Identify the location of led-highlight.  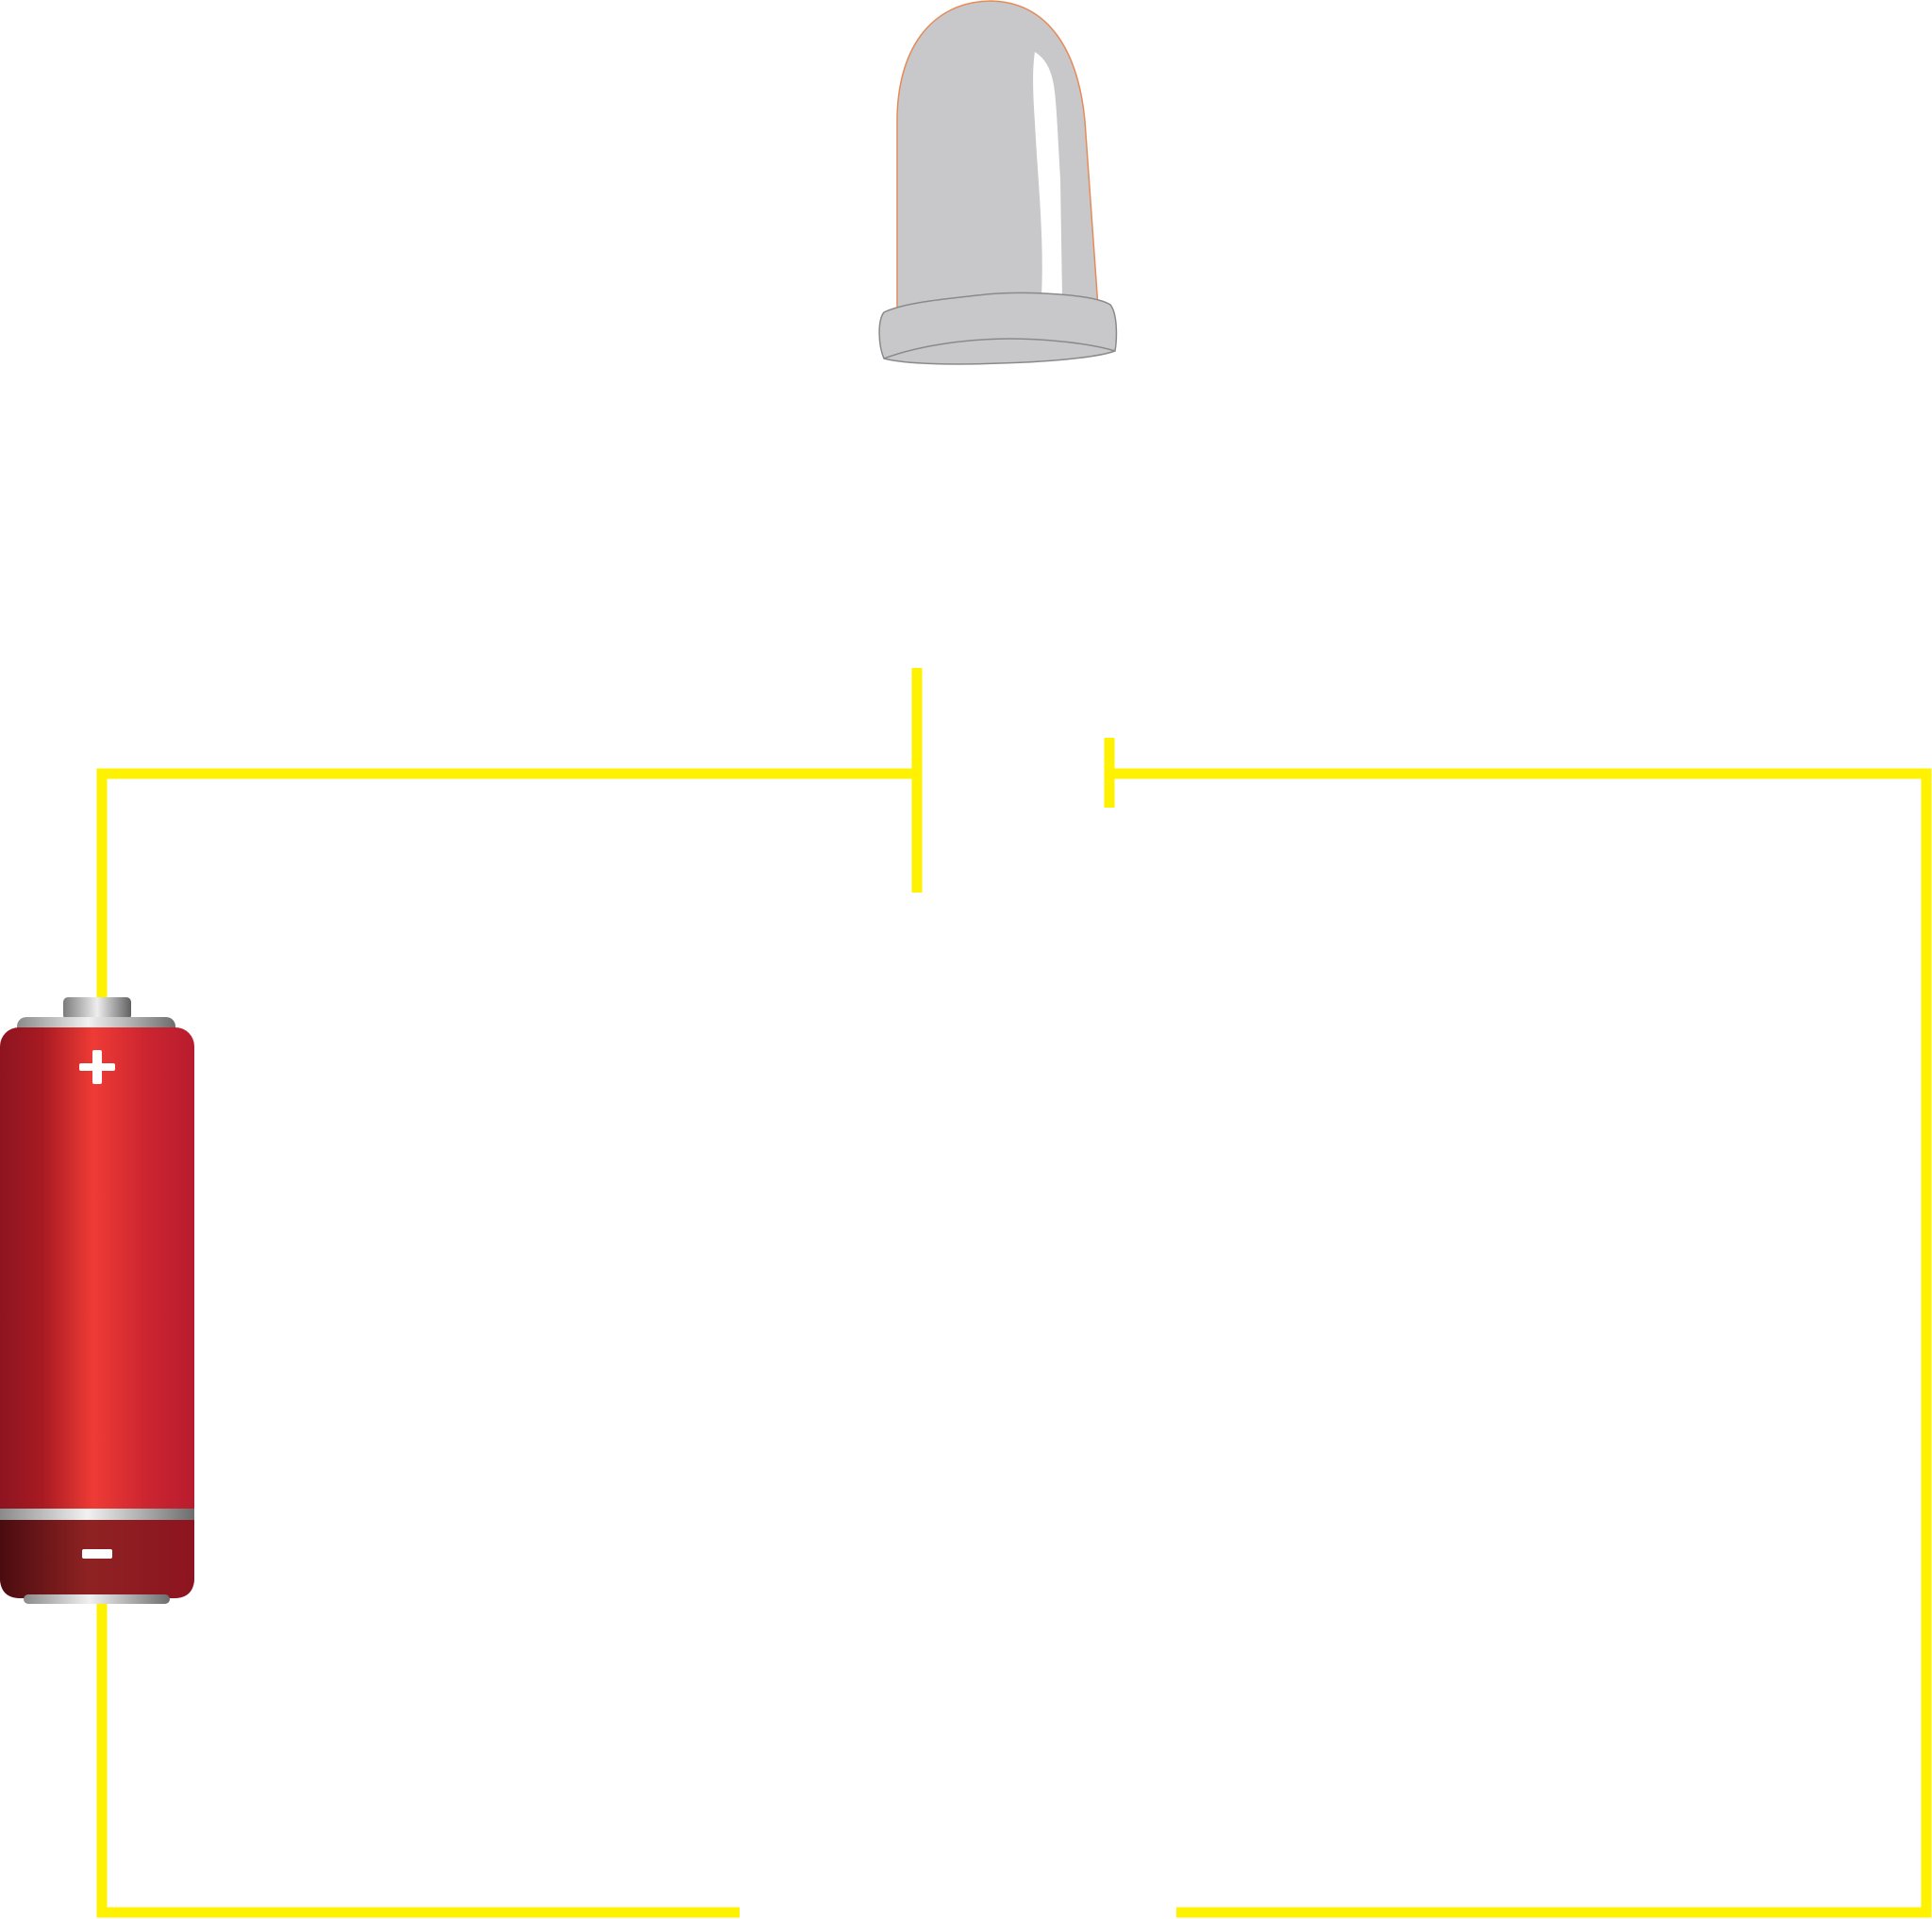
(1047, 174).